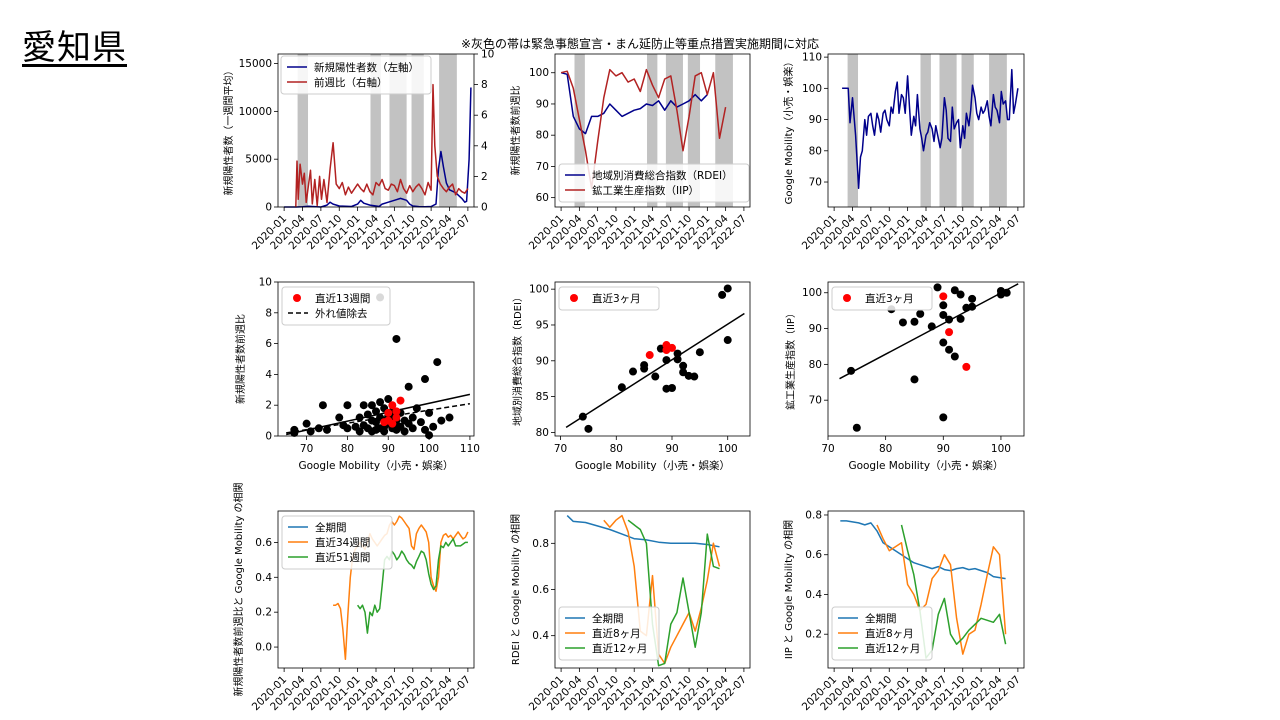 The width and height of the screenshot is (1280, 720). What do you see at coordinates (376, 359) in the screenshot?
I see `plot-frame` at bounding box center [376, 359].